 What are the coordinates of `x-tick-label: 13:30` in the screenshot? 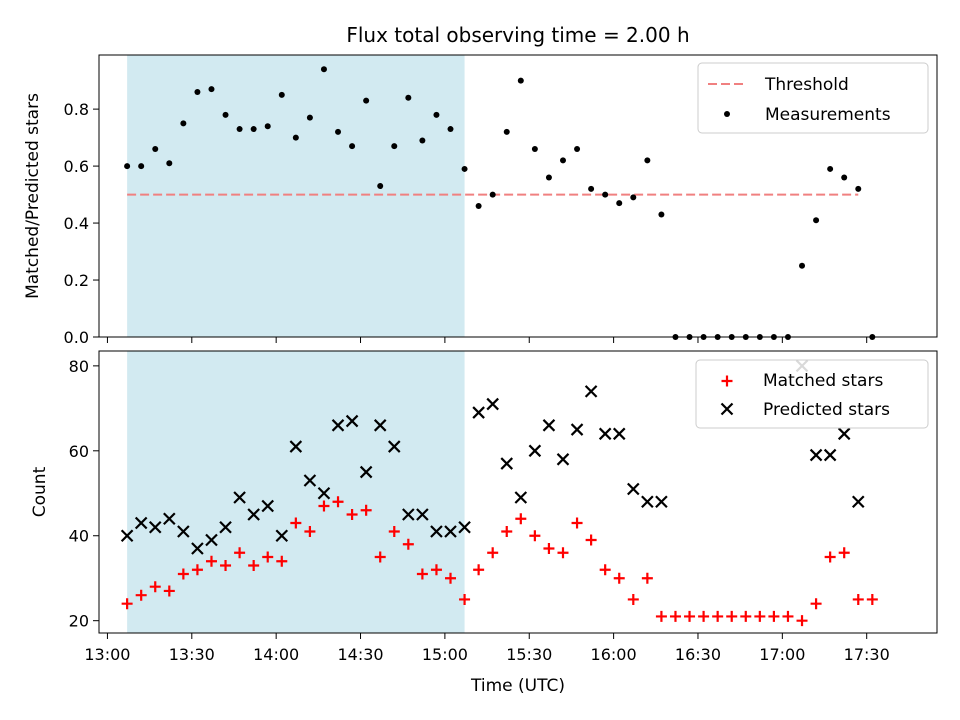 It's located at (192, 654).